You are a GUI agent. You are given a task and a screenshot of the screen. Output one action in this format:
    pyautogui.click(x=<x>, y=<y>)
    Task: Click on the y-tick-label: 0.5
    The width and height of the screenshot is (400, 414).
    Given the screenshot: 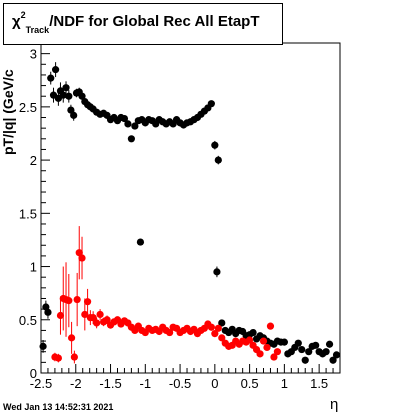 What is the action you would take?
    pyautogui.click(x=28, y=320)
    